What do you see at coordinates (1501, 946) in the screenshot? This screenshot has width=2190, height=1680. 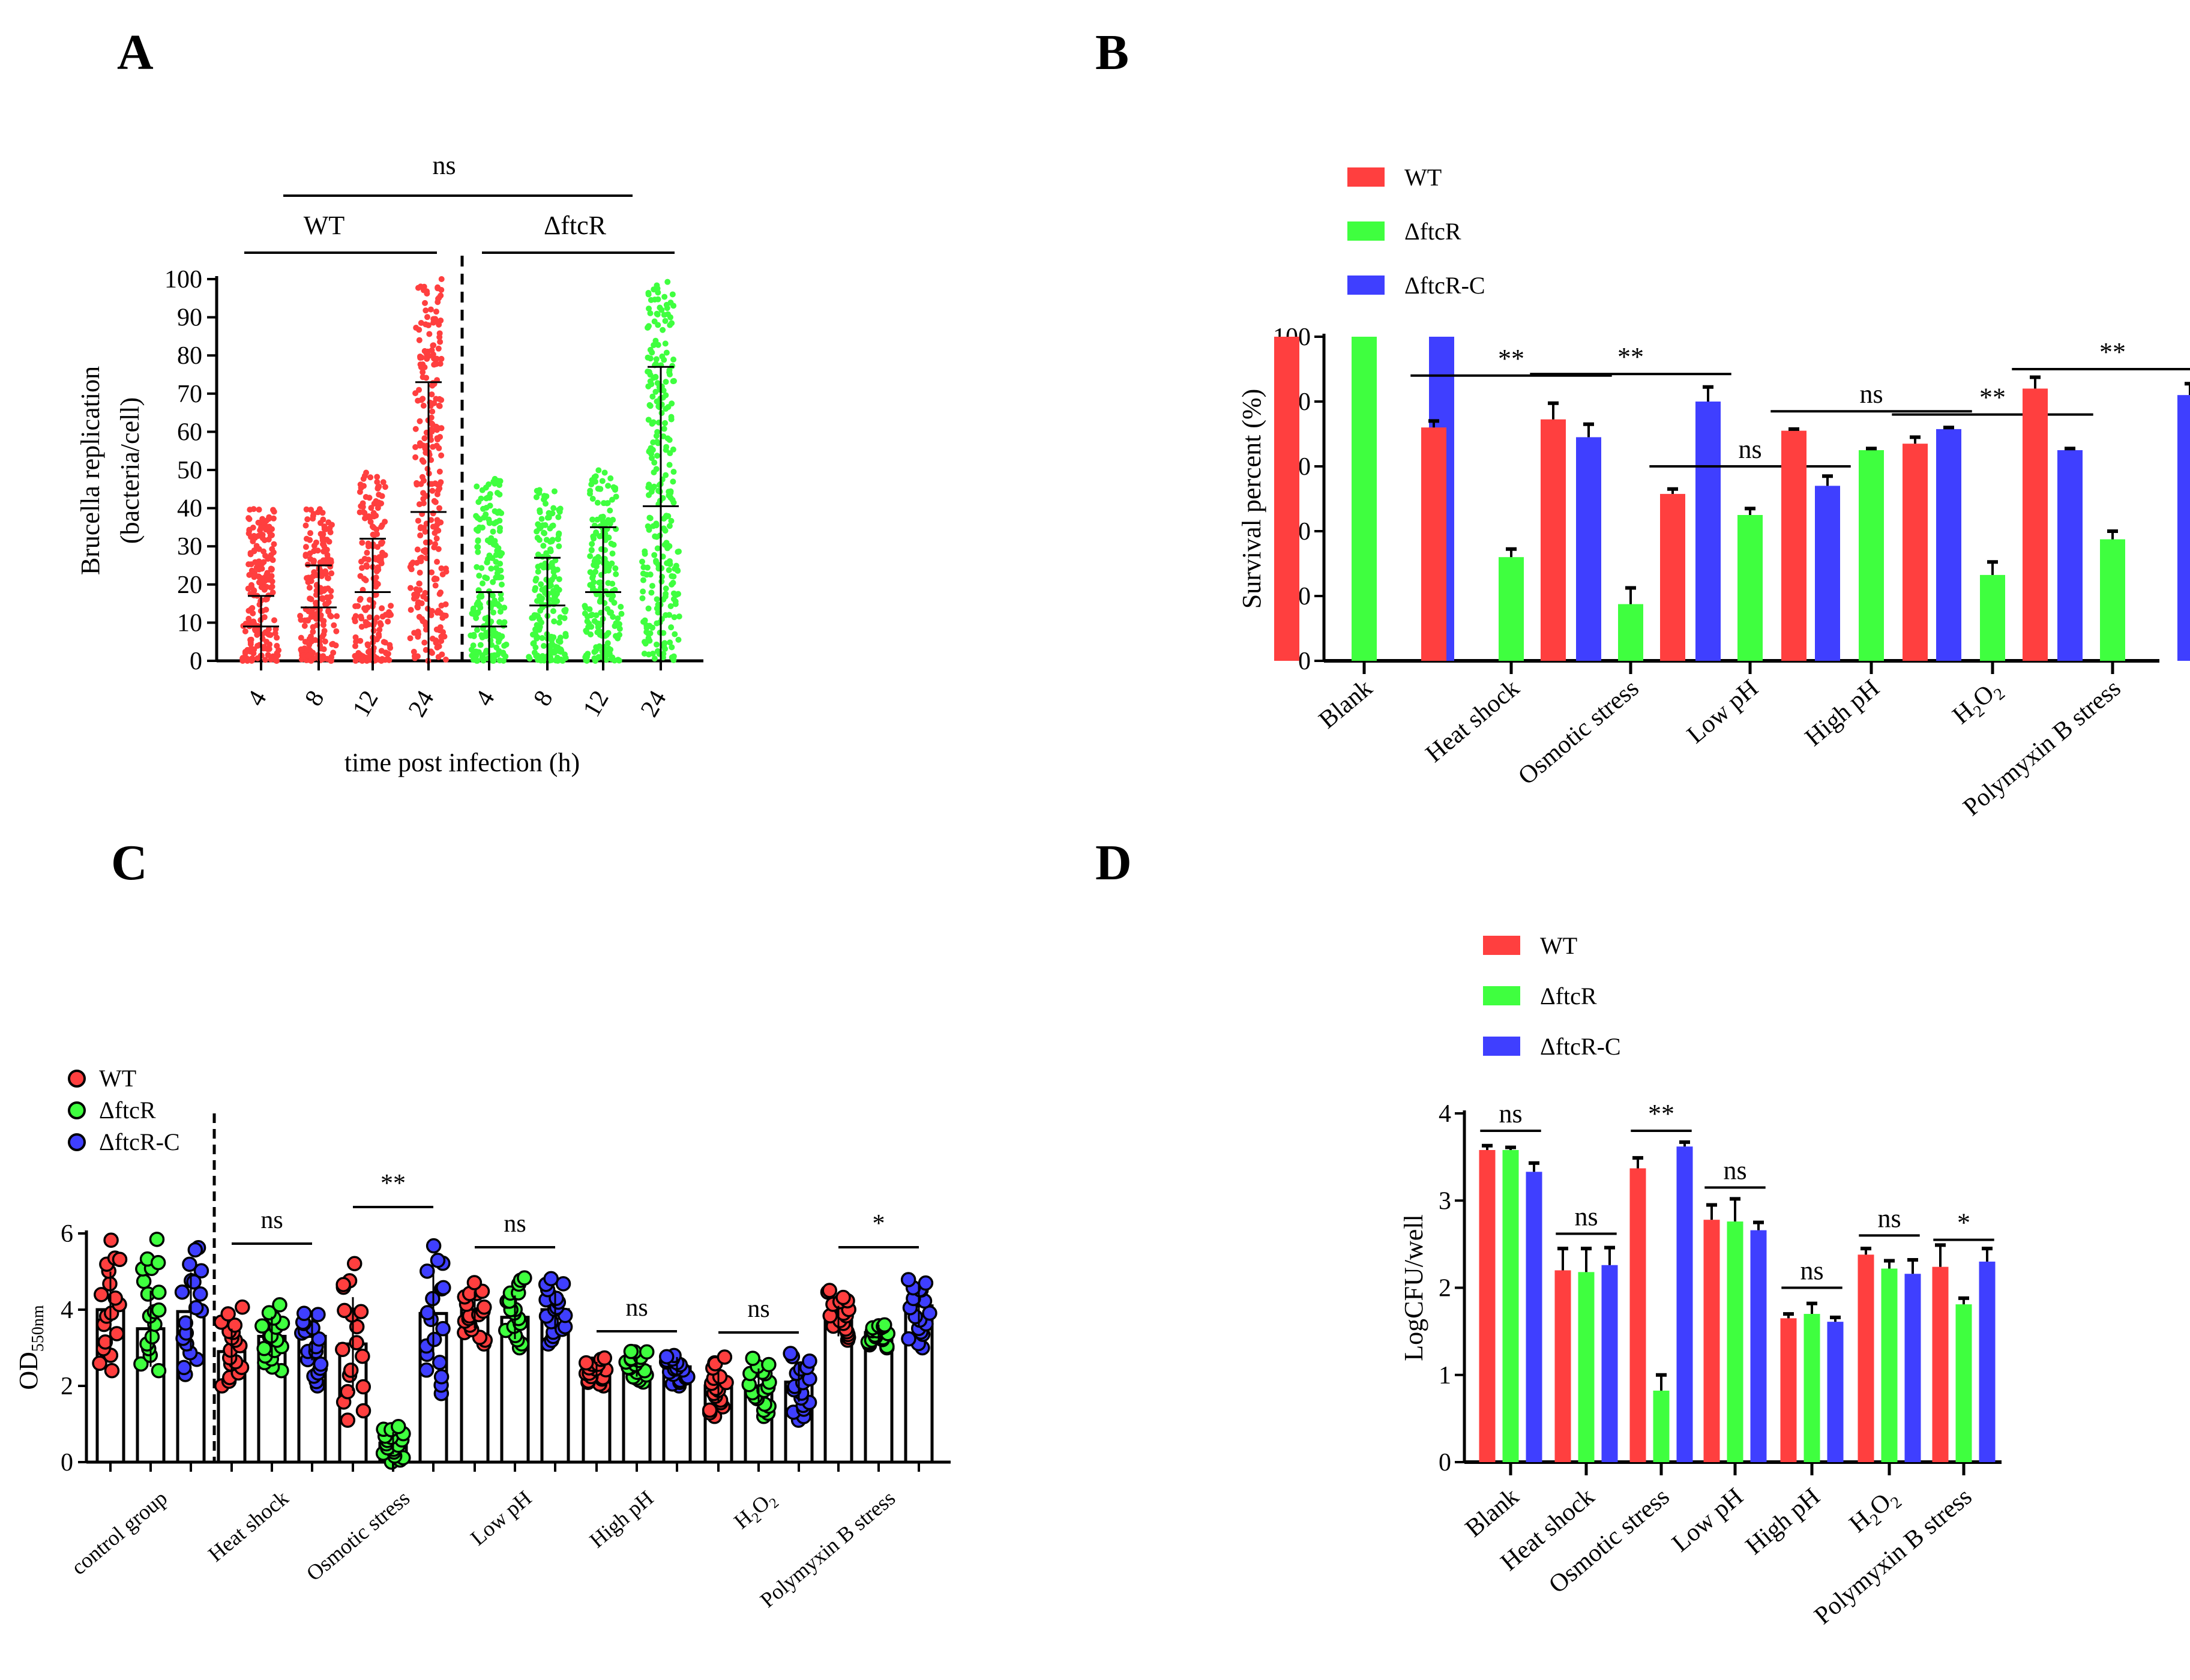 I see `legend-swatch` at bounding box center [1501, 946].